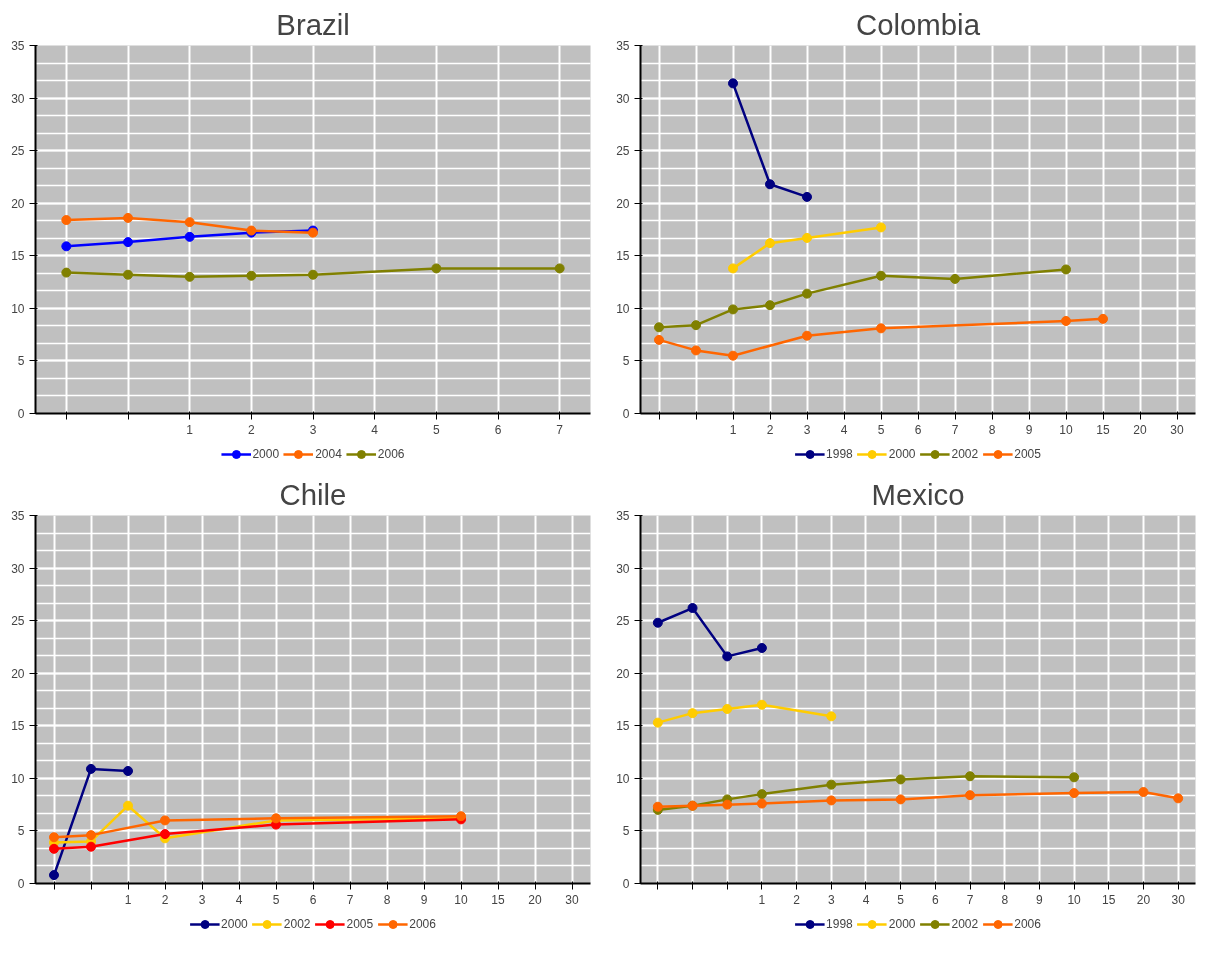 The height and width of the screenshot is (953, 1220). Describe the element at coordinates (328, 454) in the screenshot. I see `legend-label: 2004` at that location.